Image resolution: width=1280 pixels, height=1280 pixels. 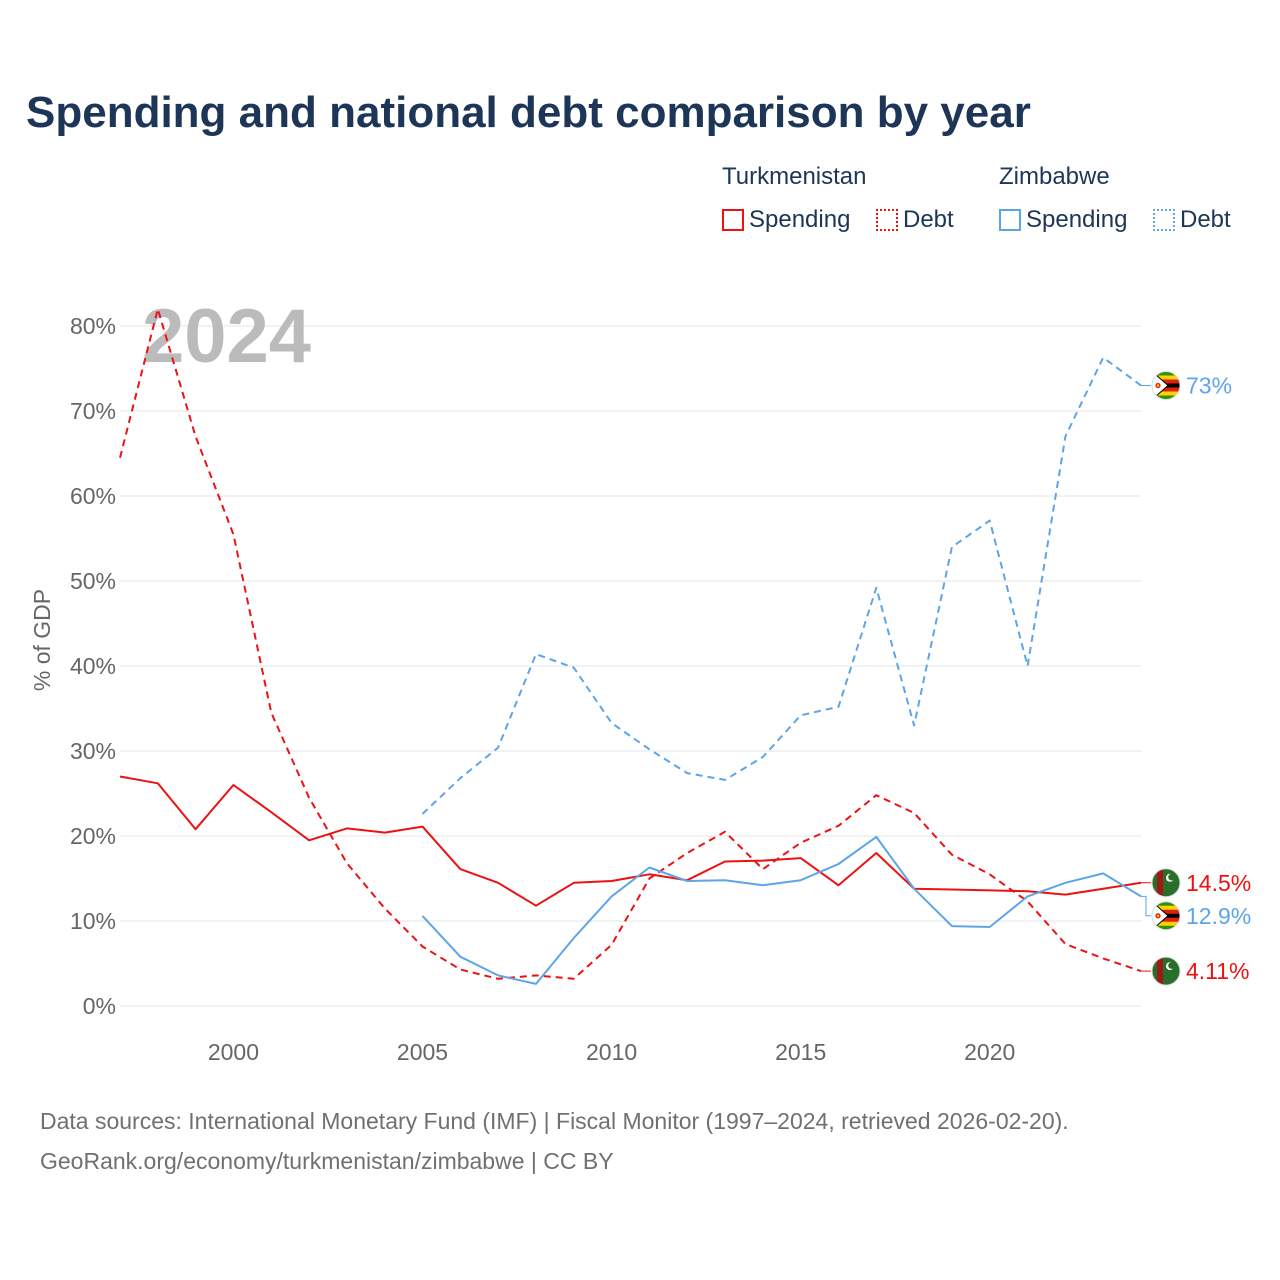 What do you see at coordinates (93, 666) in the screenshot?
I see `y-tick-label: 40%` at bounding box center [93, 666].